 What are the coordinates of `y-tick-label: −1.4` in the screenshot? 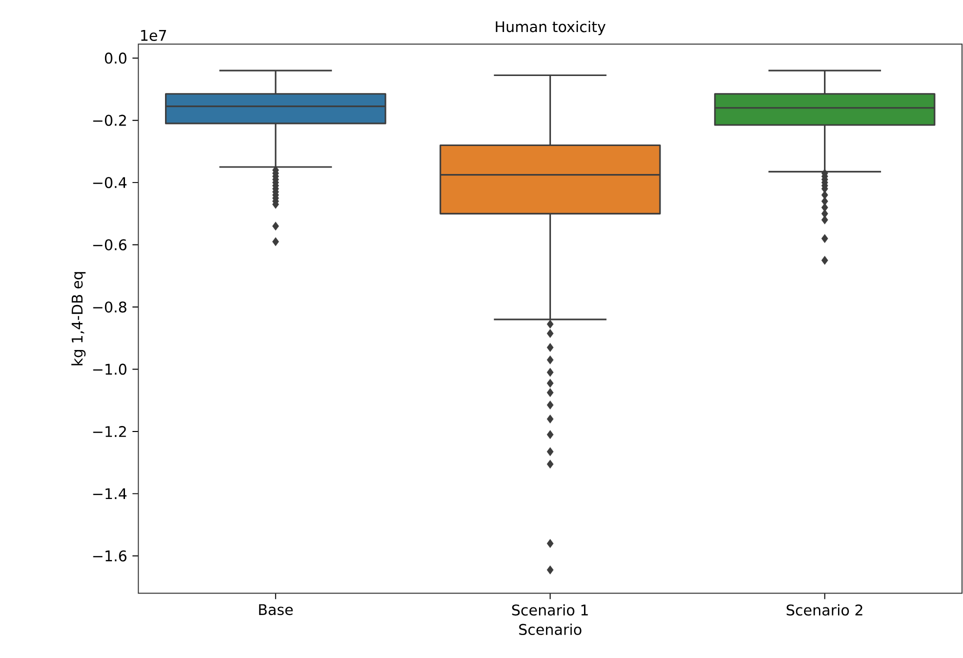 It's located at (110, 494).